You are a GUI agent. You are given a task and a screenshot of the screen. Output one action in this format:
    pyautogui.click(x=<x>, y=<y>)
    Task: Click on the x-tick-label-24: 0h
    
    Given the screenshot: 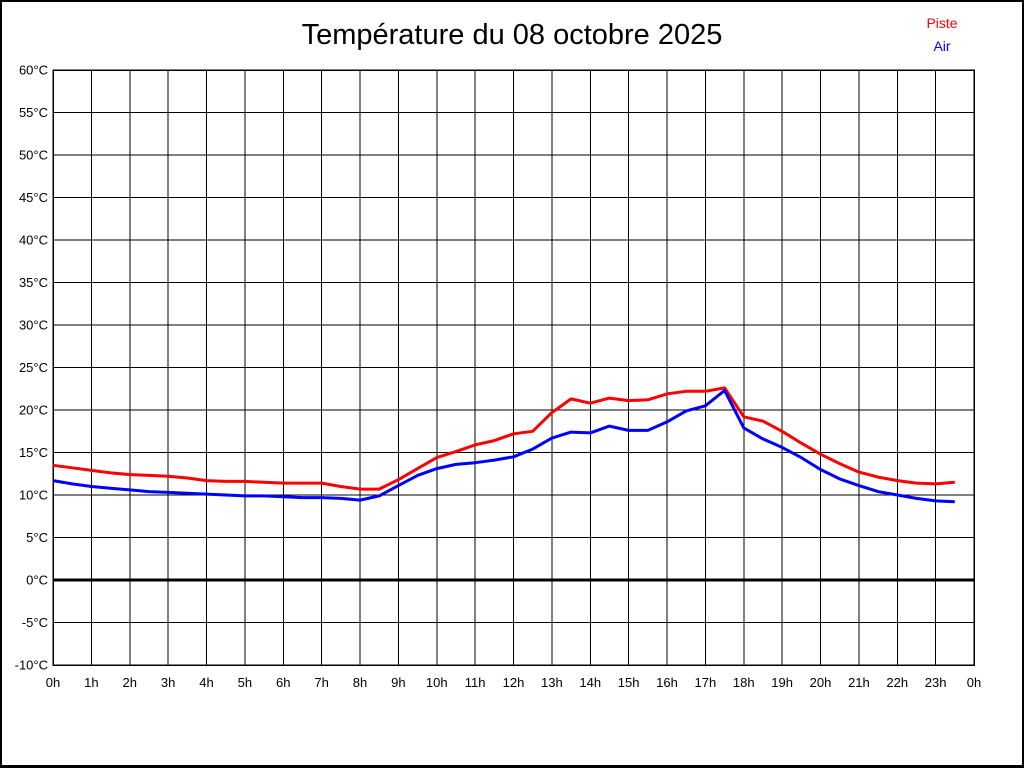 What is the action you would take?
    pyautogui.click(x=974, y=682)
    